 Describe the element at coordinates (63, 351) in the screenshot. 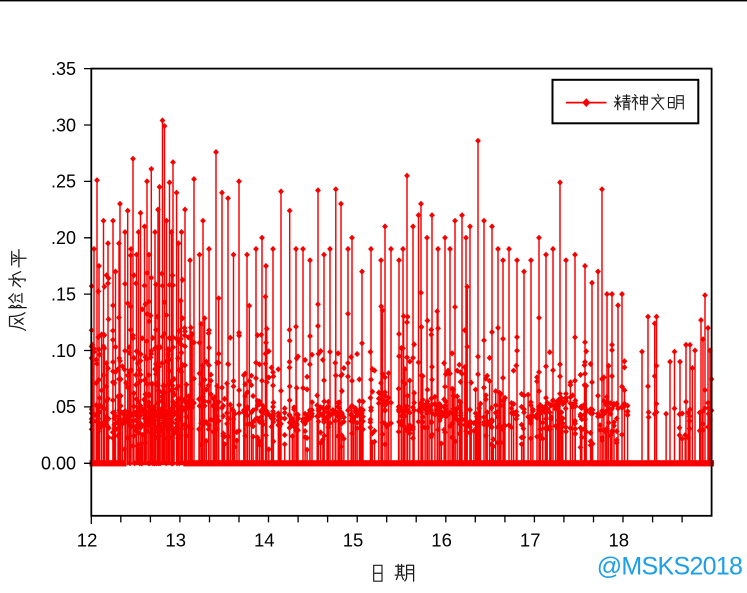

I see `svg-text: .10` at that location.